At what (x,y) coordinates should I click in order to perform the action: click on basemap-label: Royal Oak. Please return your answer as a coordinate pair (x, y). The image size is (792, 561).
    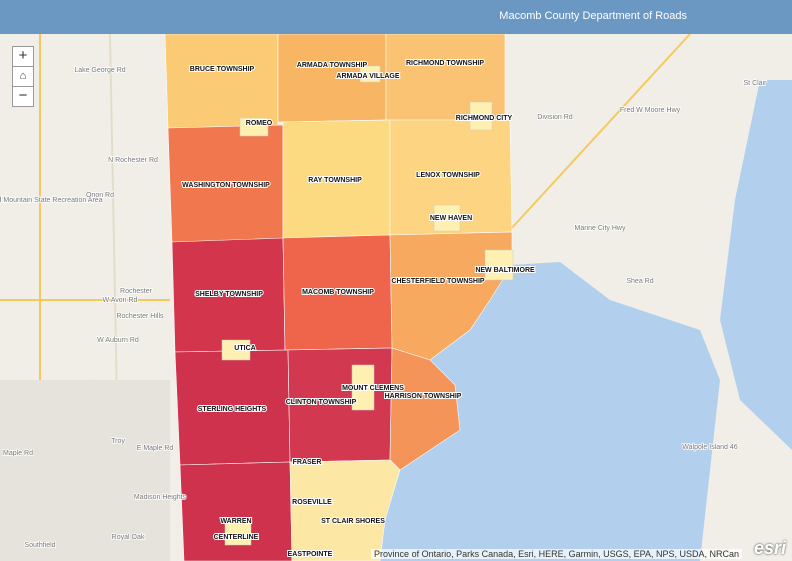
    Looking at the image, I should click on (128, 537).